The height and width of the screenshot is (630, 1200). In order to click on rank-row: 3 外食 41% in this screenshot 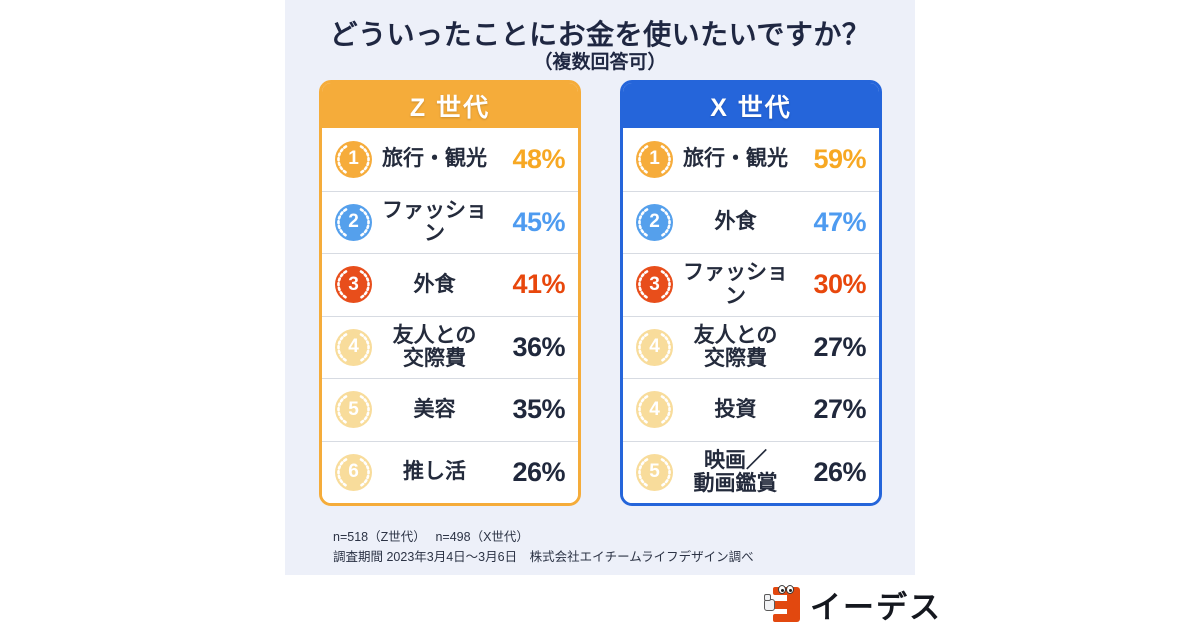, I will do `click(450, 284)`.